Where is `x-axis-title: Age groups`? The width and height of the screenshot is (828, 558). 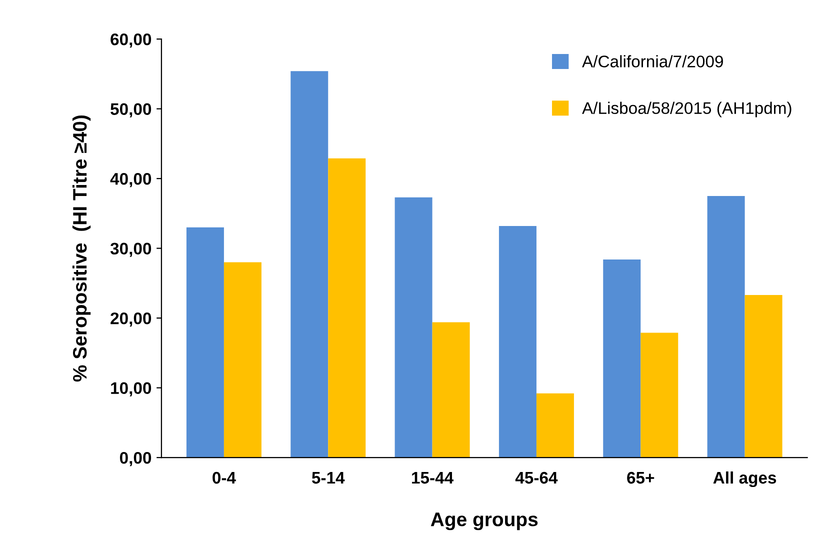
x-axis-title: Age groups is located at coordinates (484, 521).